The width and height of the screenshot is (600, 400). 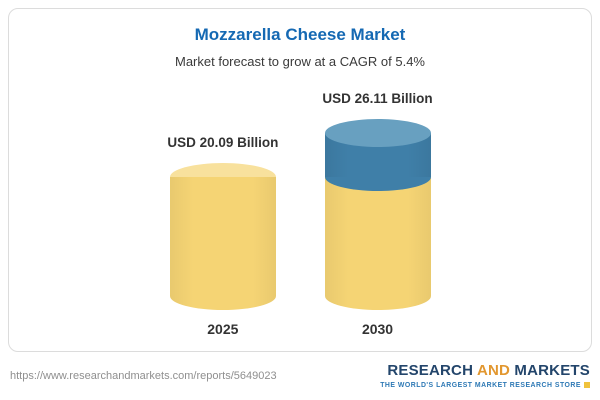 I want to click on chart-title: Mozzarella Cheese Market, so click(x=300, y=34).